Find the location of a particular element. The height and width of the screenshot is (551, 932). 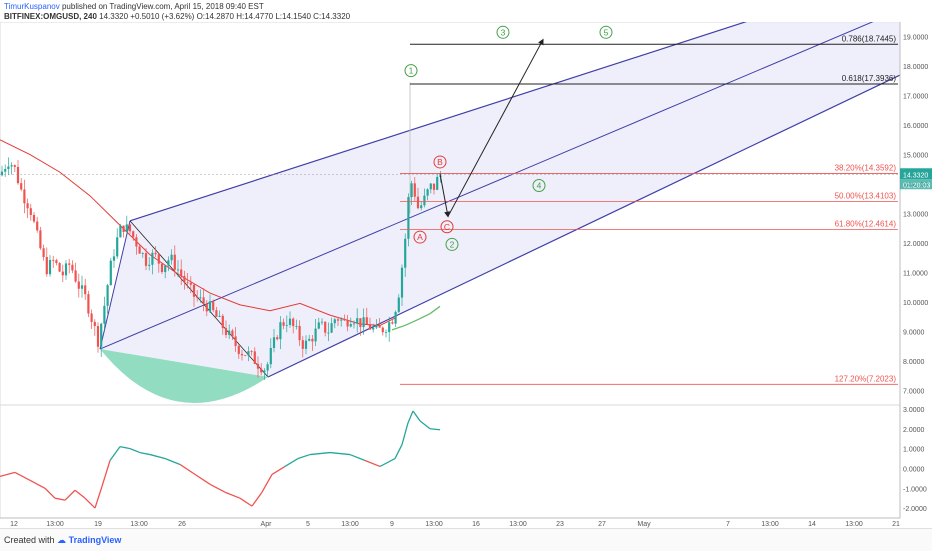

wave-label: A is located at coordinates (420, 237).